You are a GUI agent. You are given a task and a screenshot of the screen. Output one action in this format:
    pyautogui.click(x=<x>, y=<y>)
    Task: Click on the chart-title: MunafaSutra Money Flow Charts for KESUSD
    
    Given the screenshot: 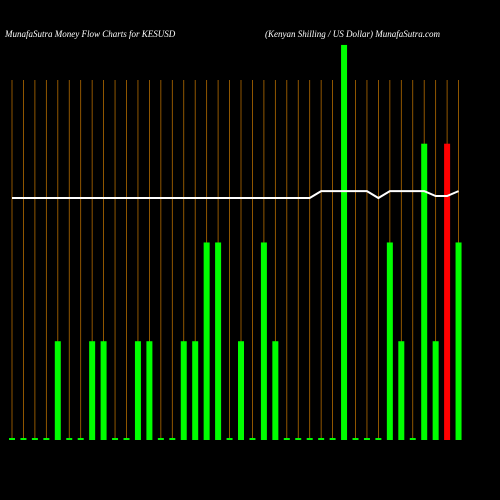 What is the action you would take?
    pyautogui.click(x=90, y=34)
    